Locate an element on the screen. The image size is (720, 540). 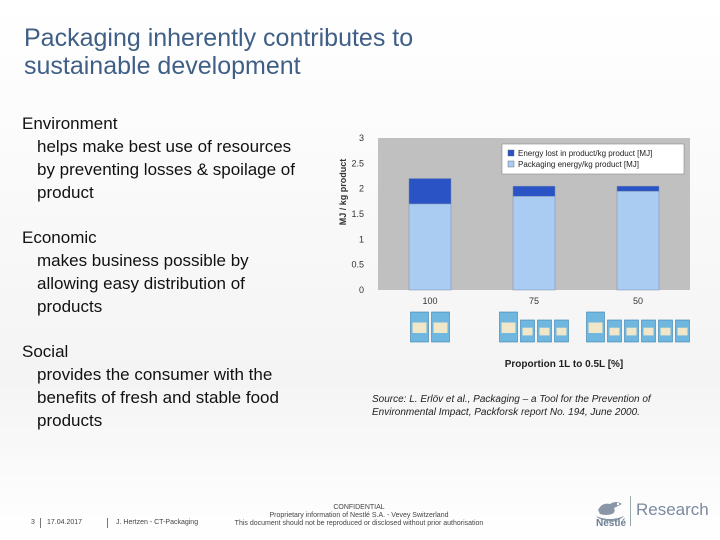
logo-divider is located at coordinates (630, 511).